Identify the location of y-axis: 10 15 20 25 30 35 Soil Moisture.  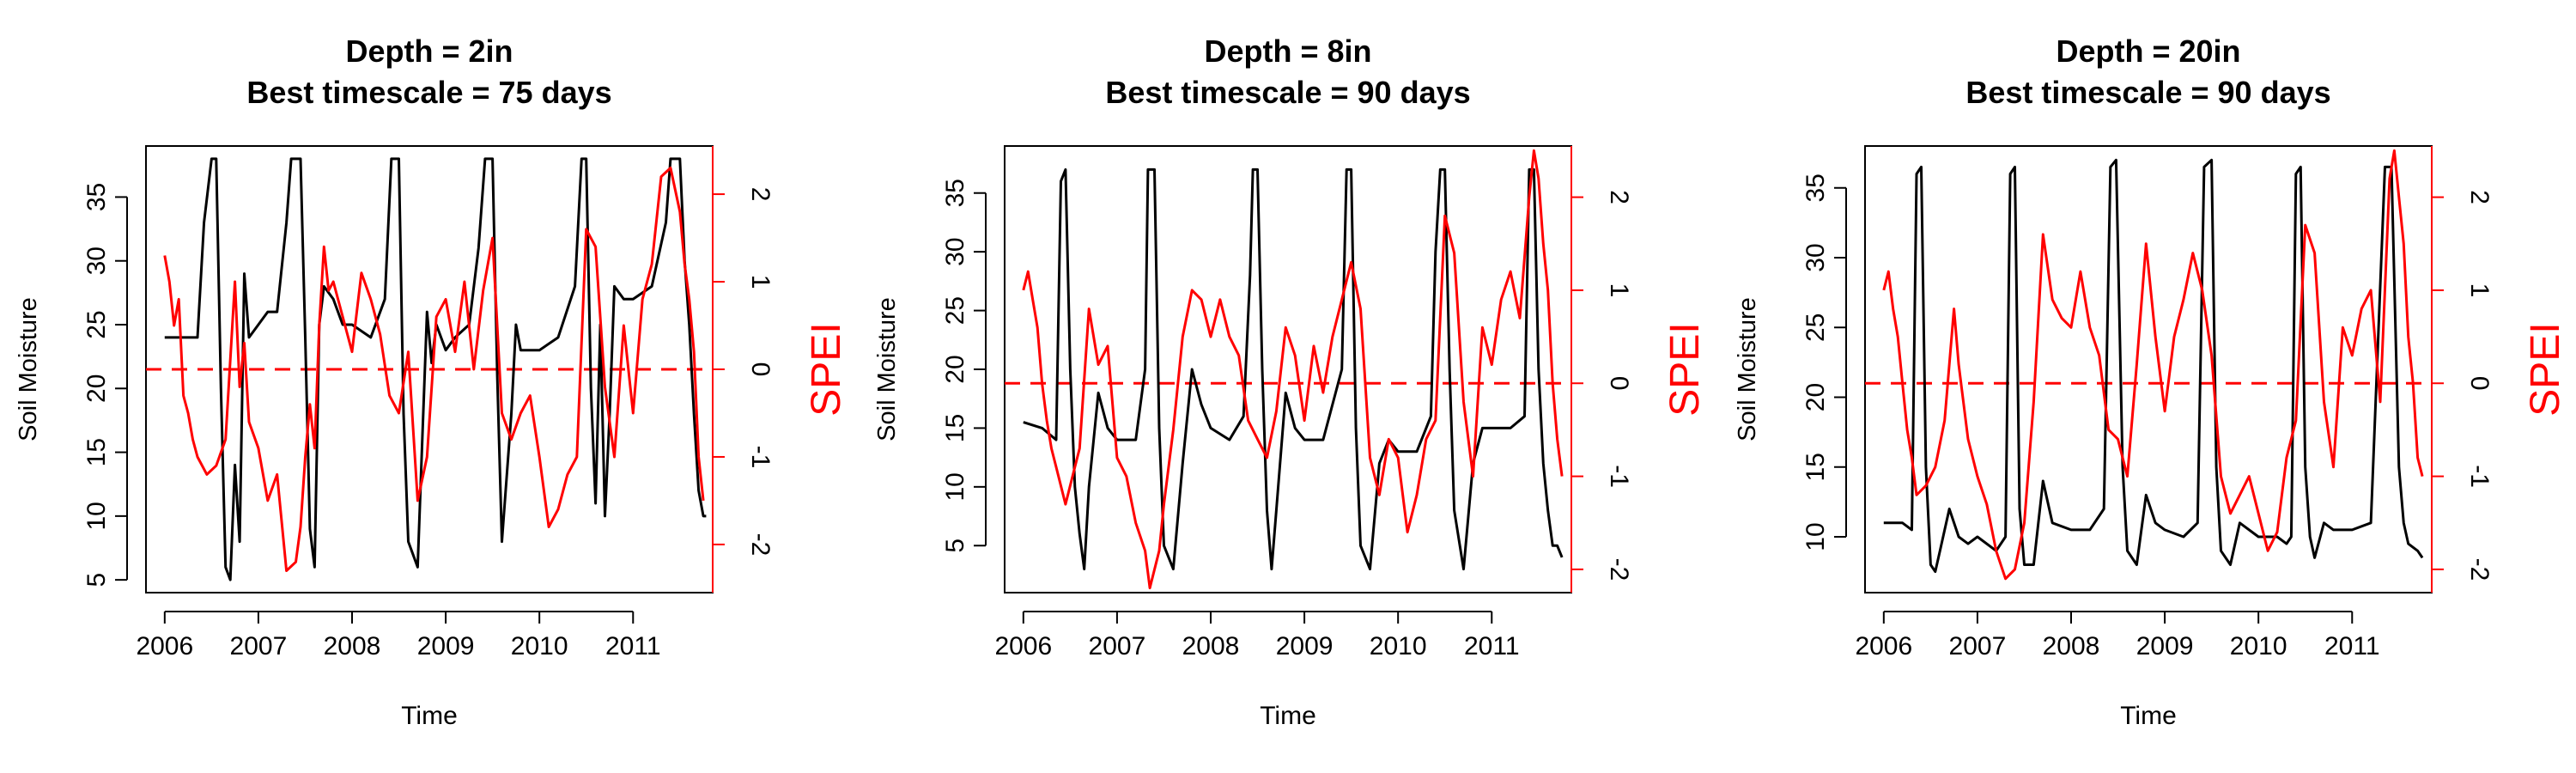
(1791, 362).